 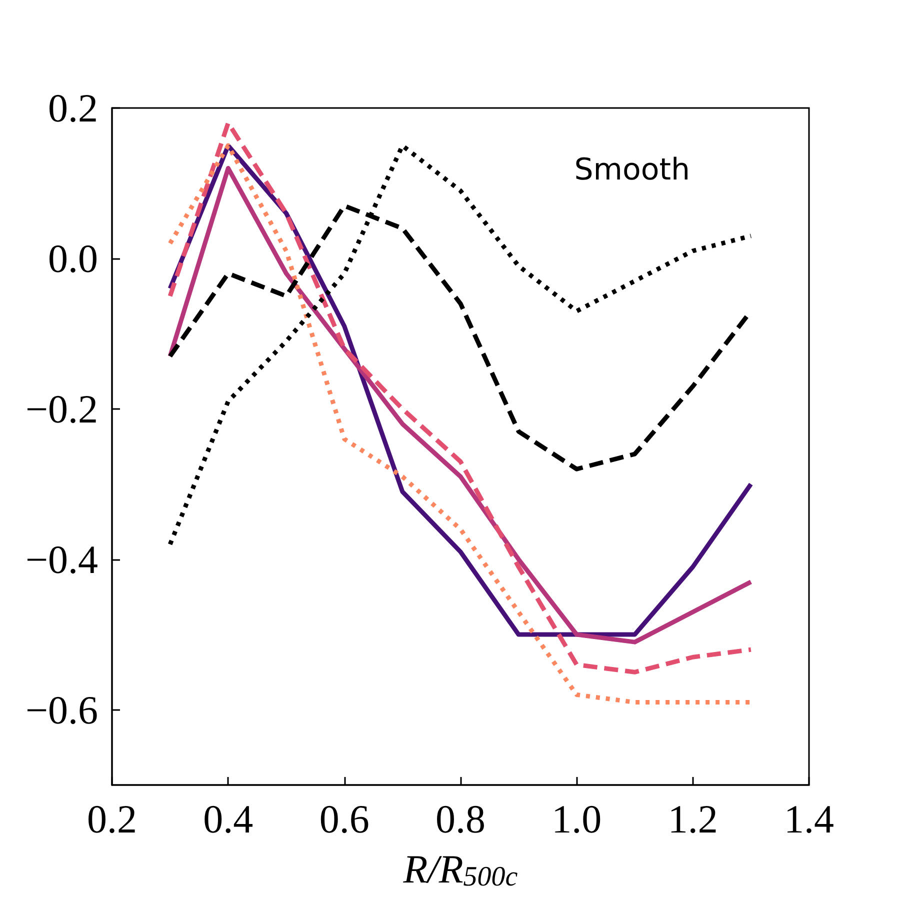 I want to click on annotation: Smooth, so click(x=632, y=170).